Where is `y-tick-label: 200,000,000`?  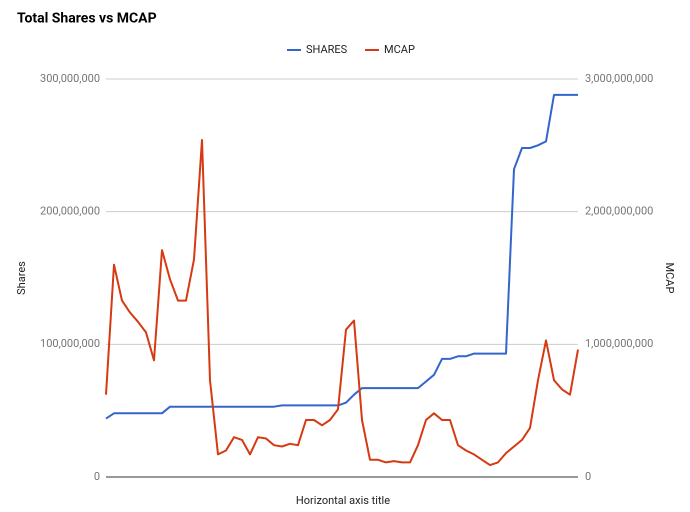 y-tick-label: 200,000,000 is located at coordinates (70, 211).